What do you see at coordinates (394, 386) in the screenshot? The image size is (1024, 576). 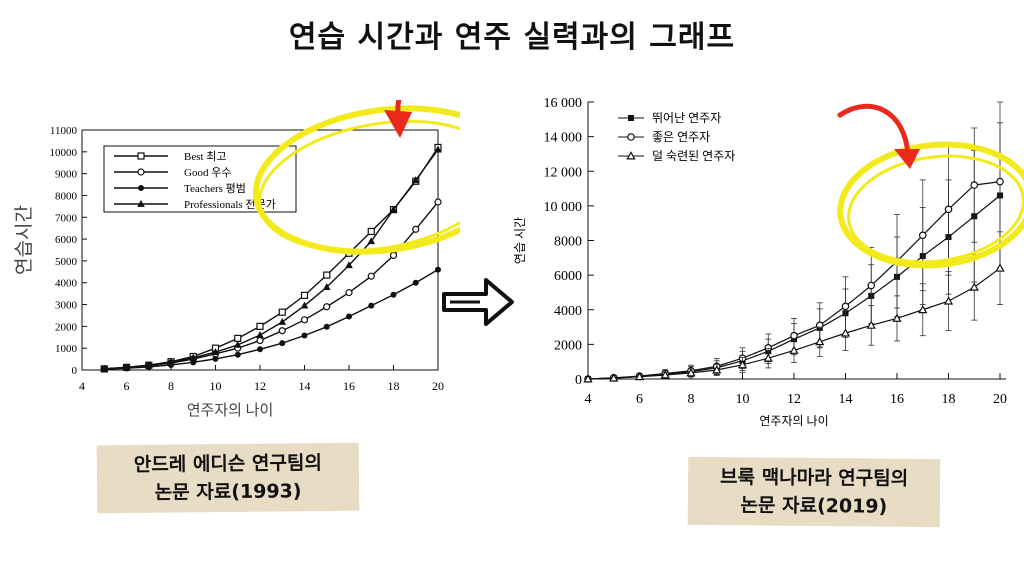 I see `x-tick-label: 18` at bounding box center [394, 386].